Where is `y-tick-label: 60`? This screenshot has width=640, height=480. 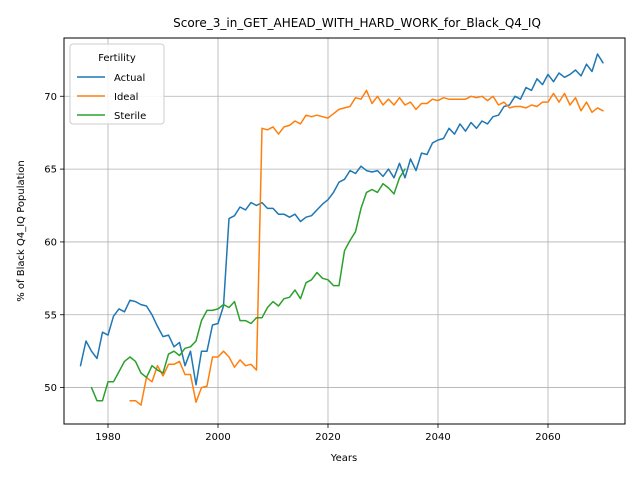
y-tick-label: 60 is located at coordinates (50, 242).